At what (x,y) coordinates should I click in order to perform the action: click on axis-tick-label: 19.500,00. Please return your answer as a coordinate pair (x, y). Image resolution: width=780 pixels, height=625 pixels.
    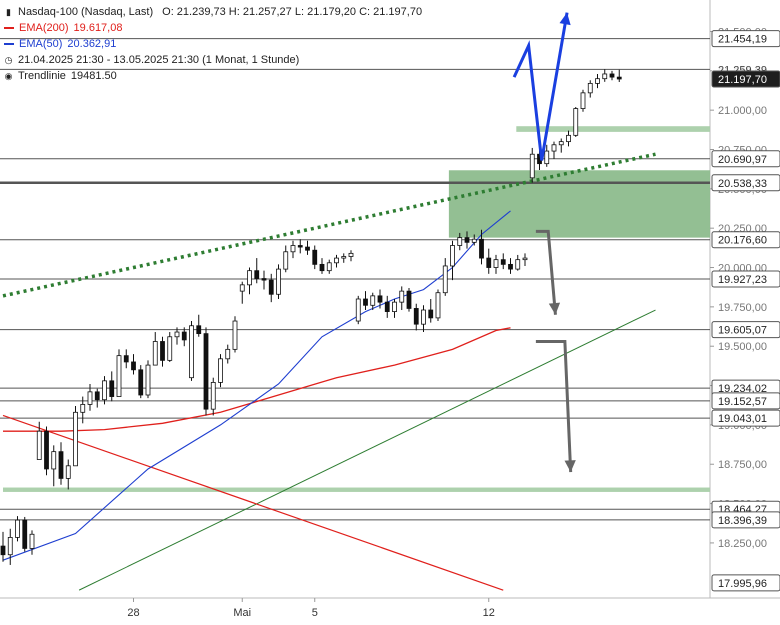
    Looking at the image, I should click on (742, 347).